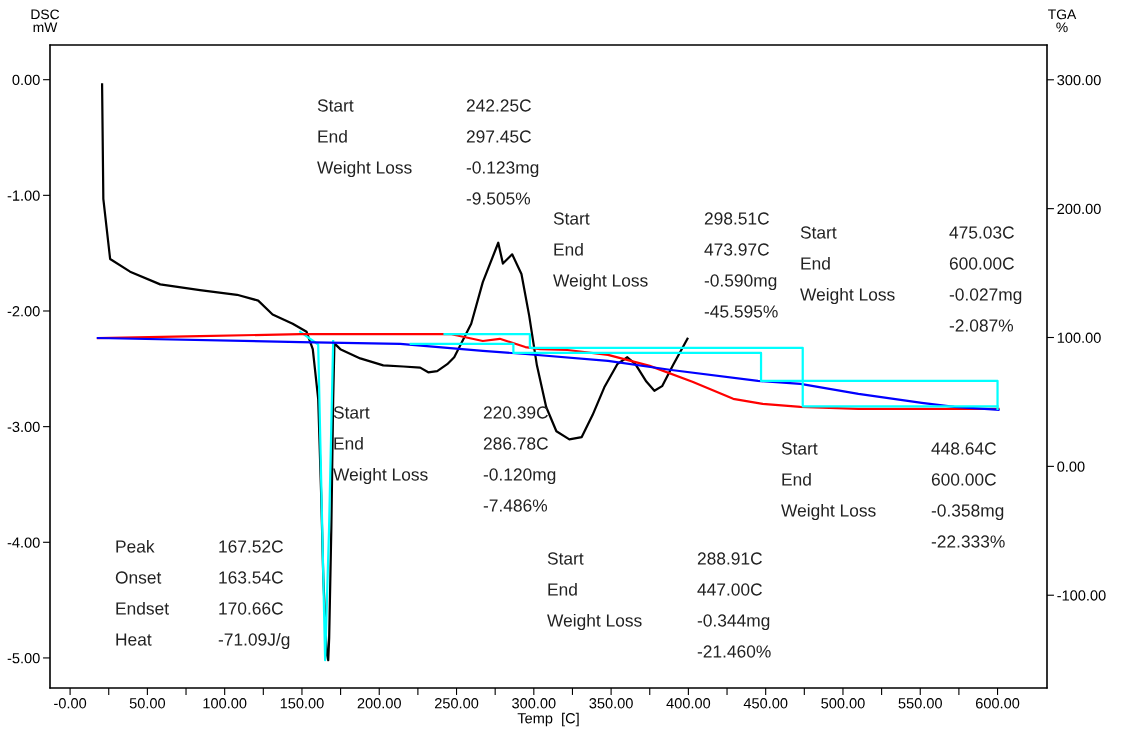  I want to click on x-tick-label: 450.00, so click(765, 703).